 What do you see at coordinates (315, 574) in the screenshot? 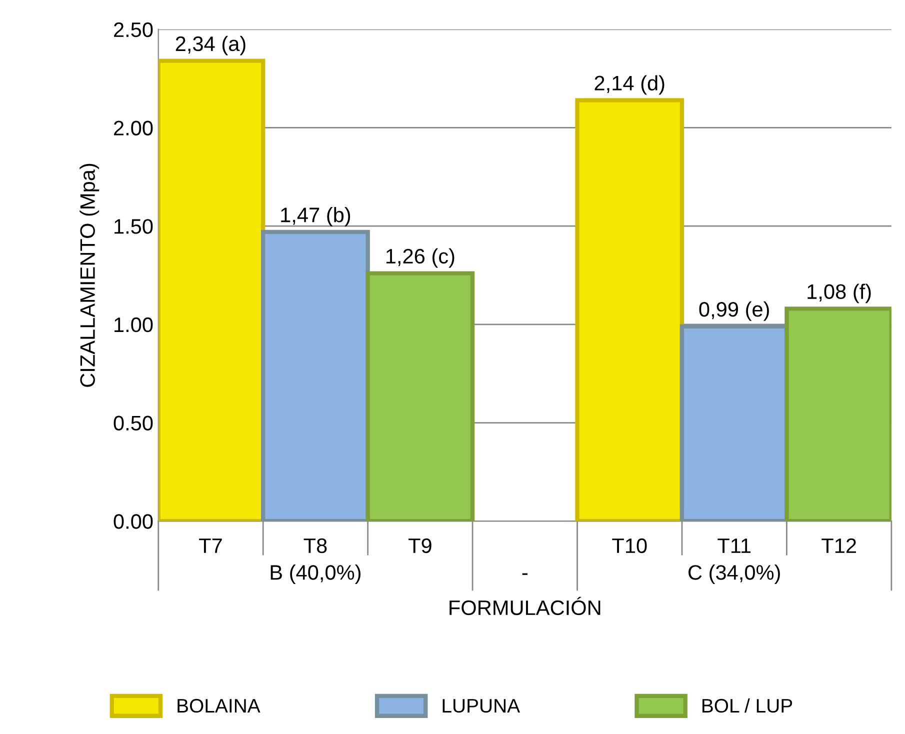
I see `text: B (40,0%)` at bounding box center [315, 574].